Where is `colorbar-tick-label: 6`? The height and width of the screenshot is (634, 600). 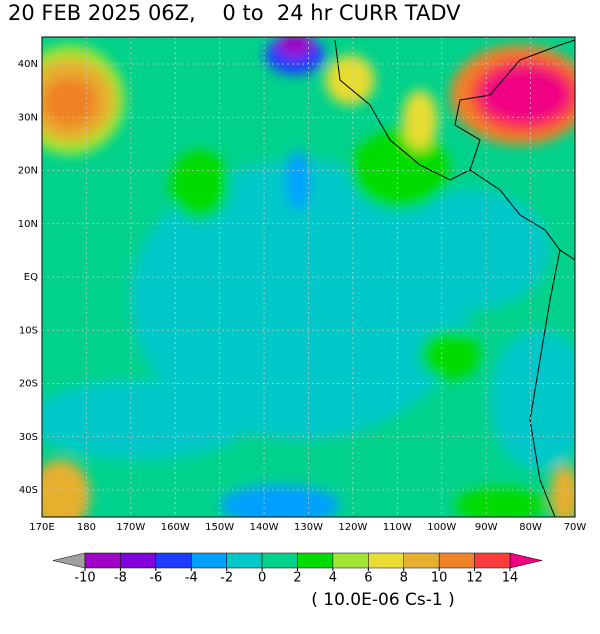
colorbar-tick-label: 6 is located at coordinates (368, 578).